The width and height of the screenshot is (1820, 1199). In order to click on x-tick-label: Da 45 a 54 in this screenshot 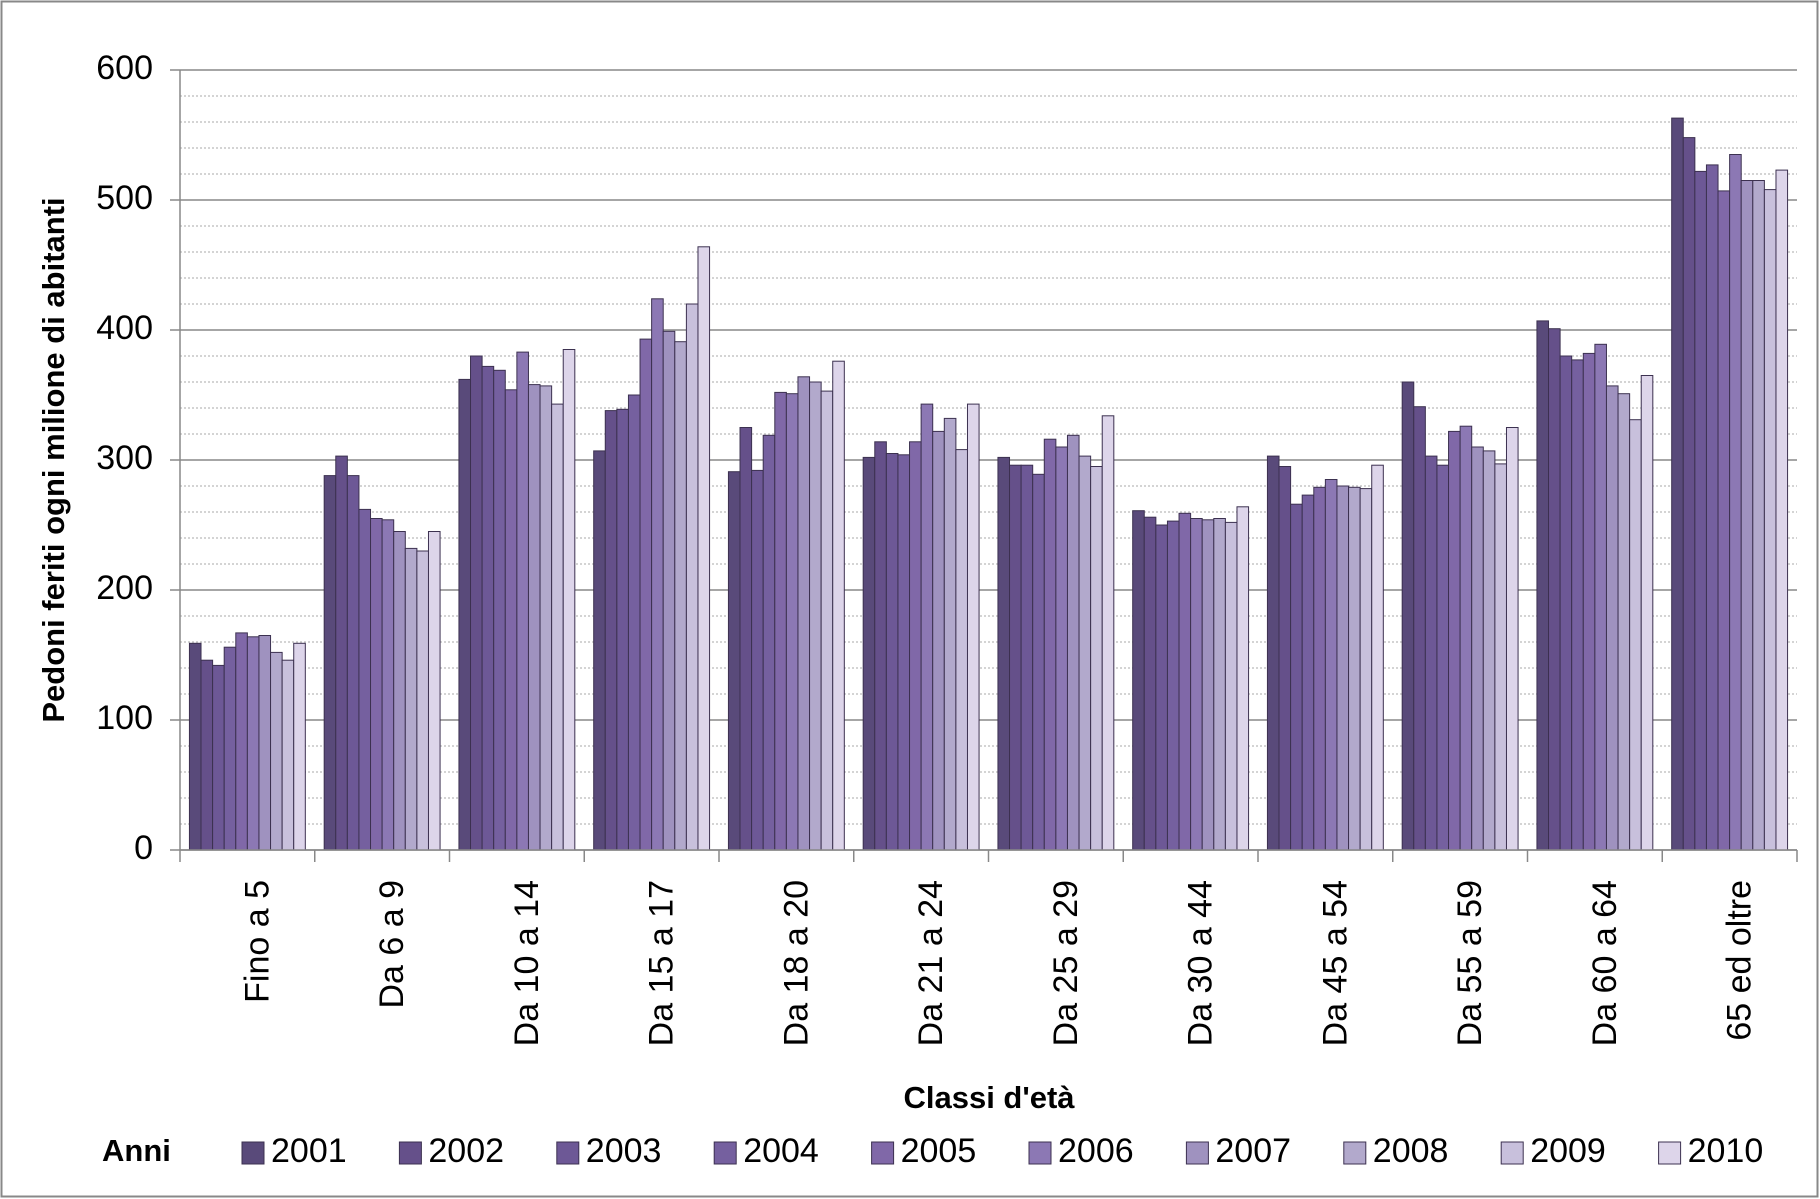, I will do `click(1335, 963)`.